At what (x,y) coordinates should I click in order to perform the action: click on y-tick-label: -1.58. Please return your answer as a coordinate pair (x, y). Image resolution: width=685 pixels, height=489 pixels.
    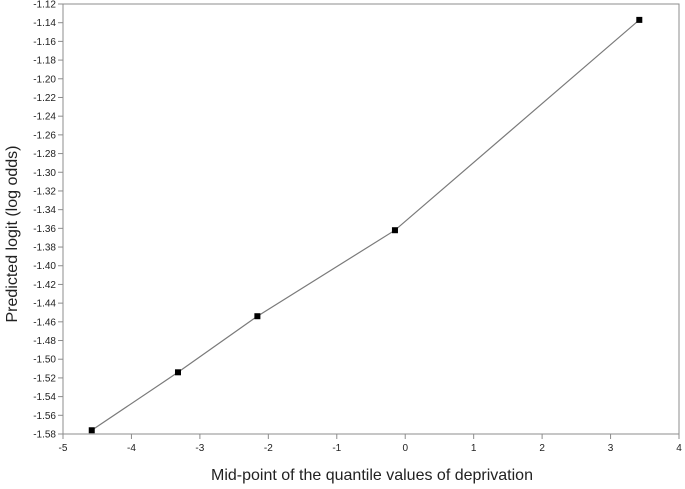
    Looking at the image, I should click on (44, 435).